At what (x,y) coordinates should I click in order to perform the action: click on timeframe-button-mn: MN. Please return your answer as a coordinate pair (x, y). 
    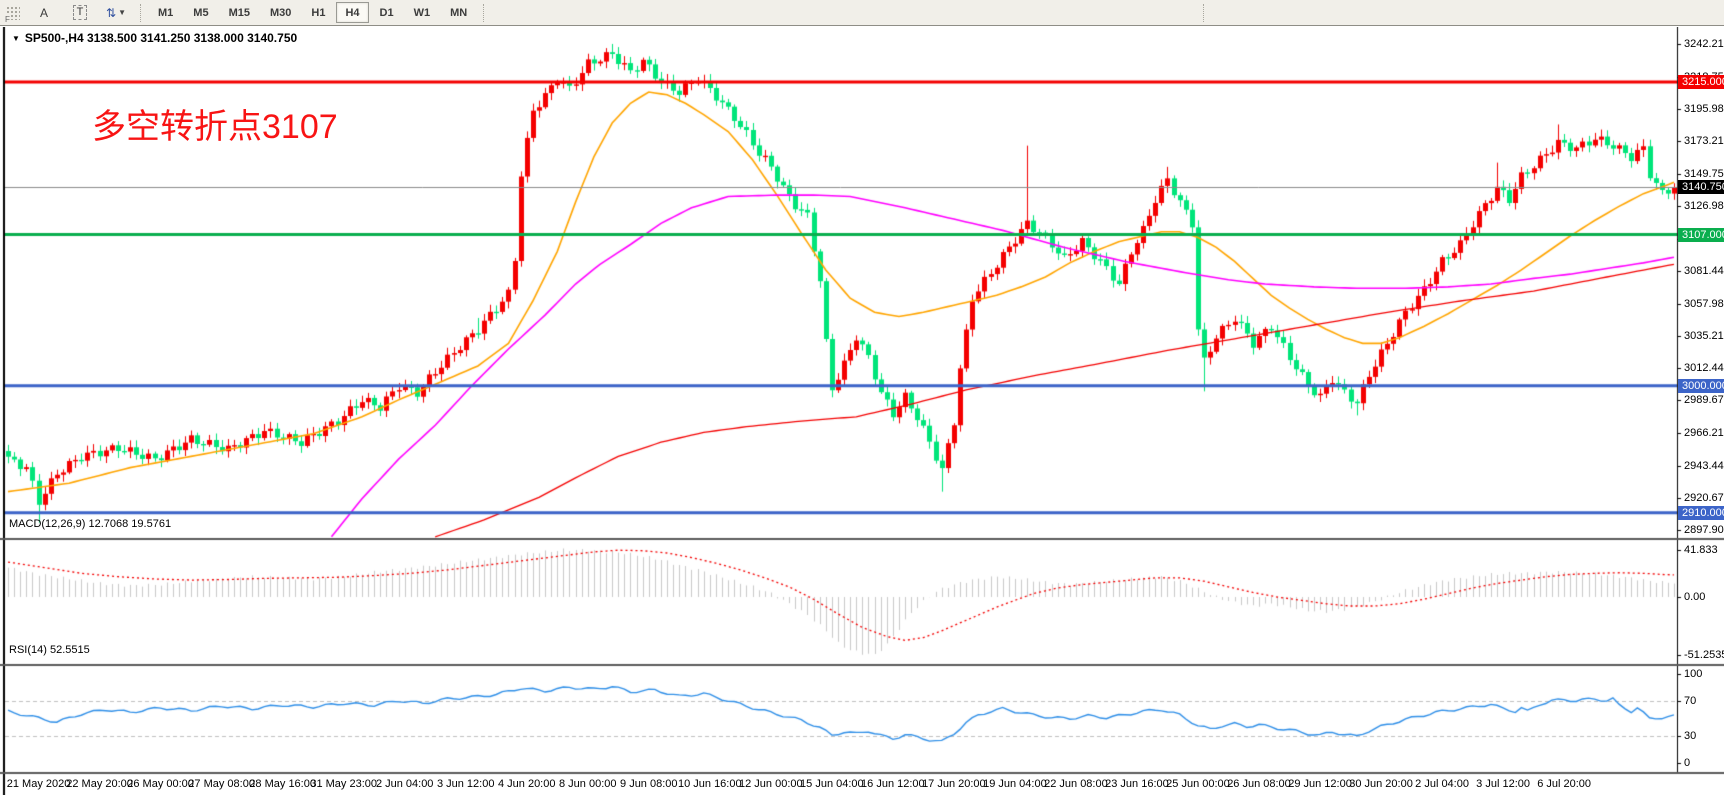
    Looking at the image, I should click on (459, 12).